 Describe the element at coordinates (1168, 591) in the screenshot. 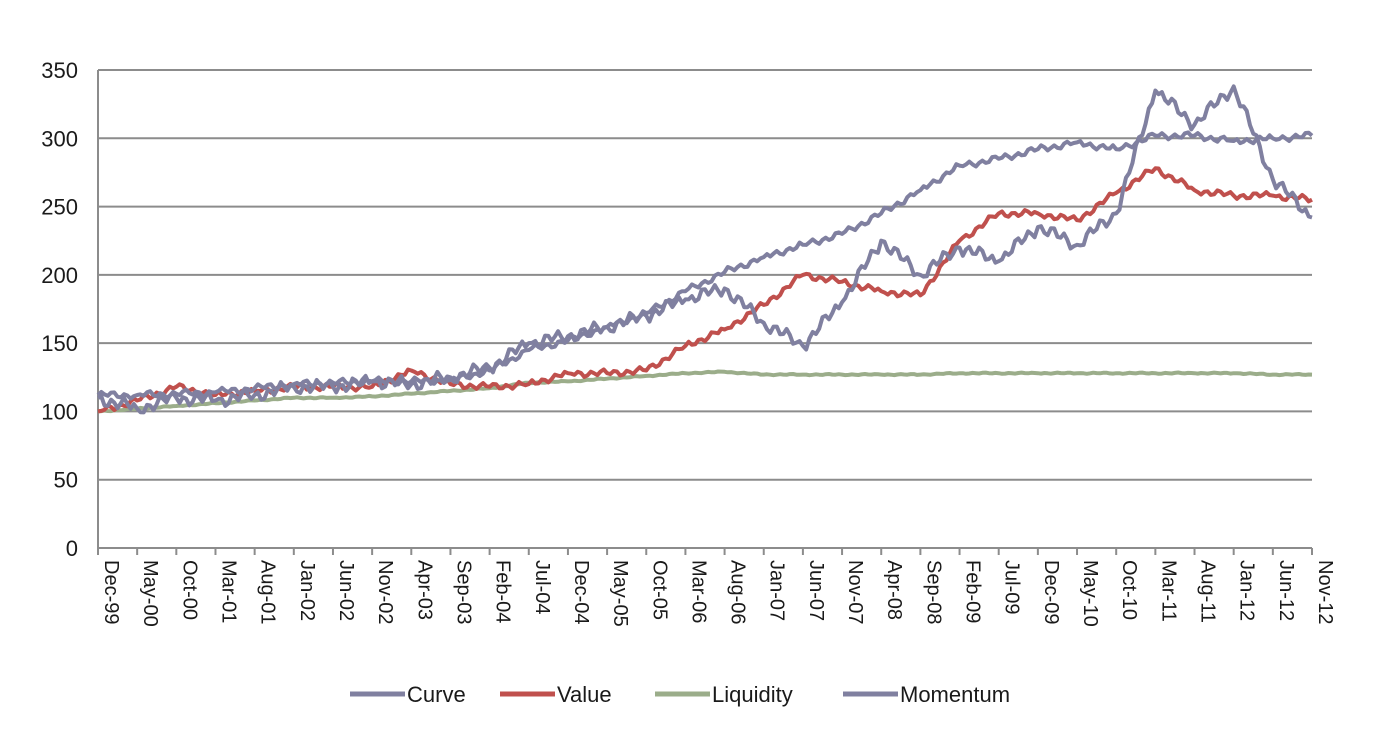

I see `x-tick-label: Mar-11` at that location.